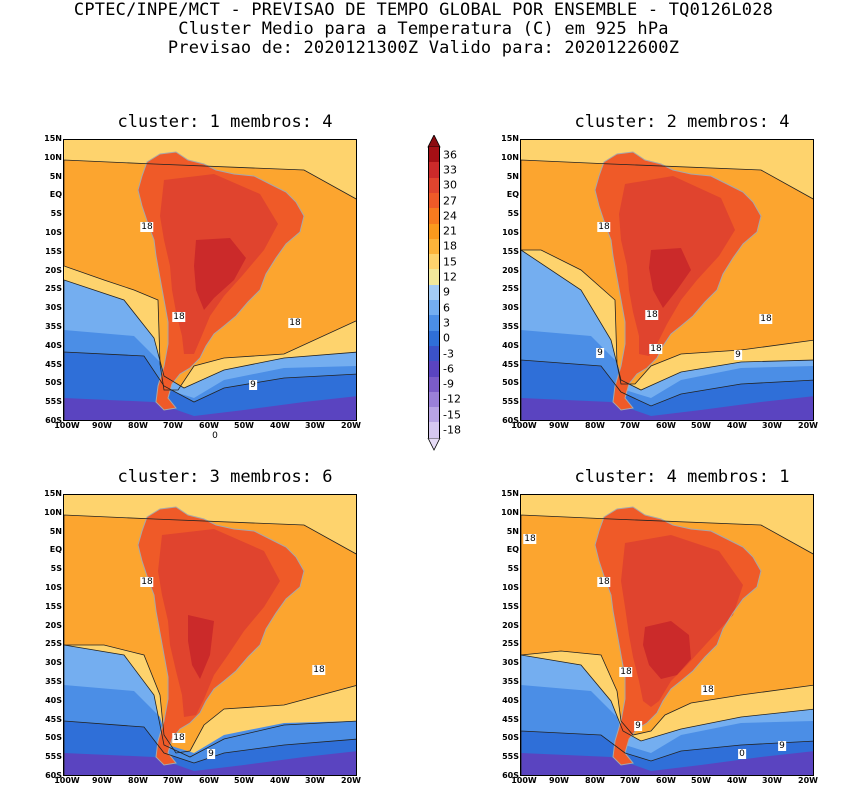 This screenshot has height=803, width=847. I want to click on continent-outline, so click(678, 636).